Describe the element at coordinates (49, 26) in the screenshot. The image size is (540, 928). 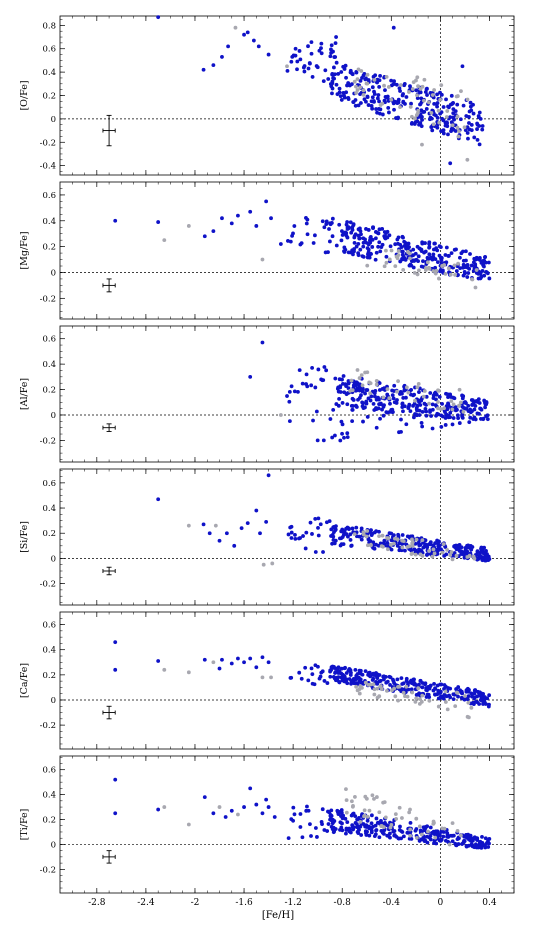
I see `y-tick-label: 0.8` at that location.